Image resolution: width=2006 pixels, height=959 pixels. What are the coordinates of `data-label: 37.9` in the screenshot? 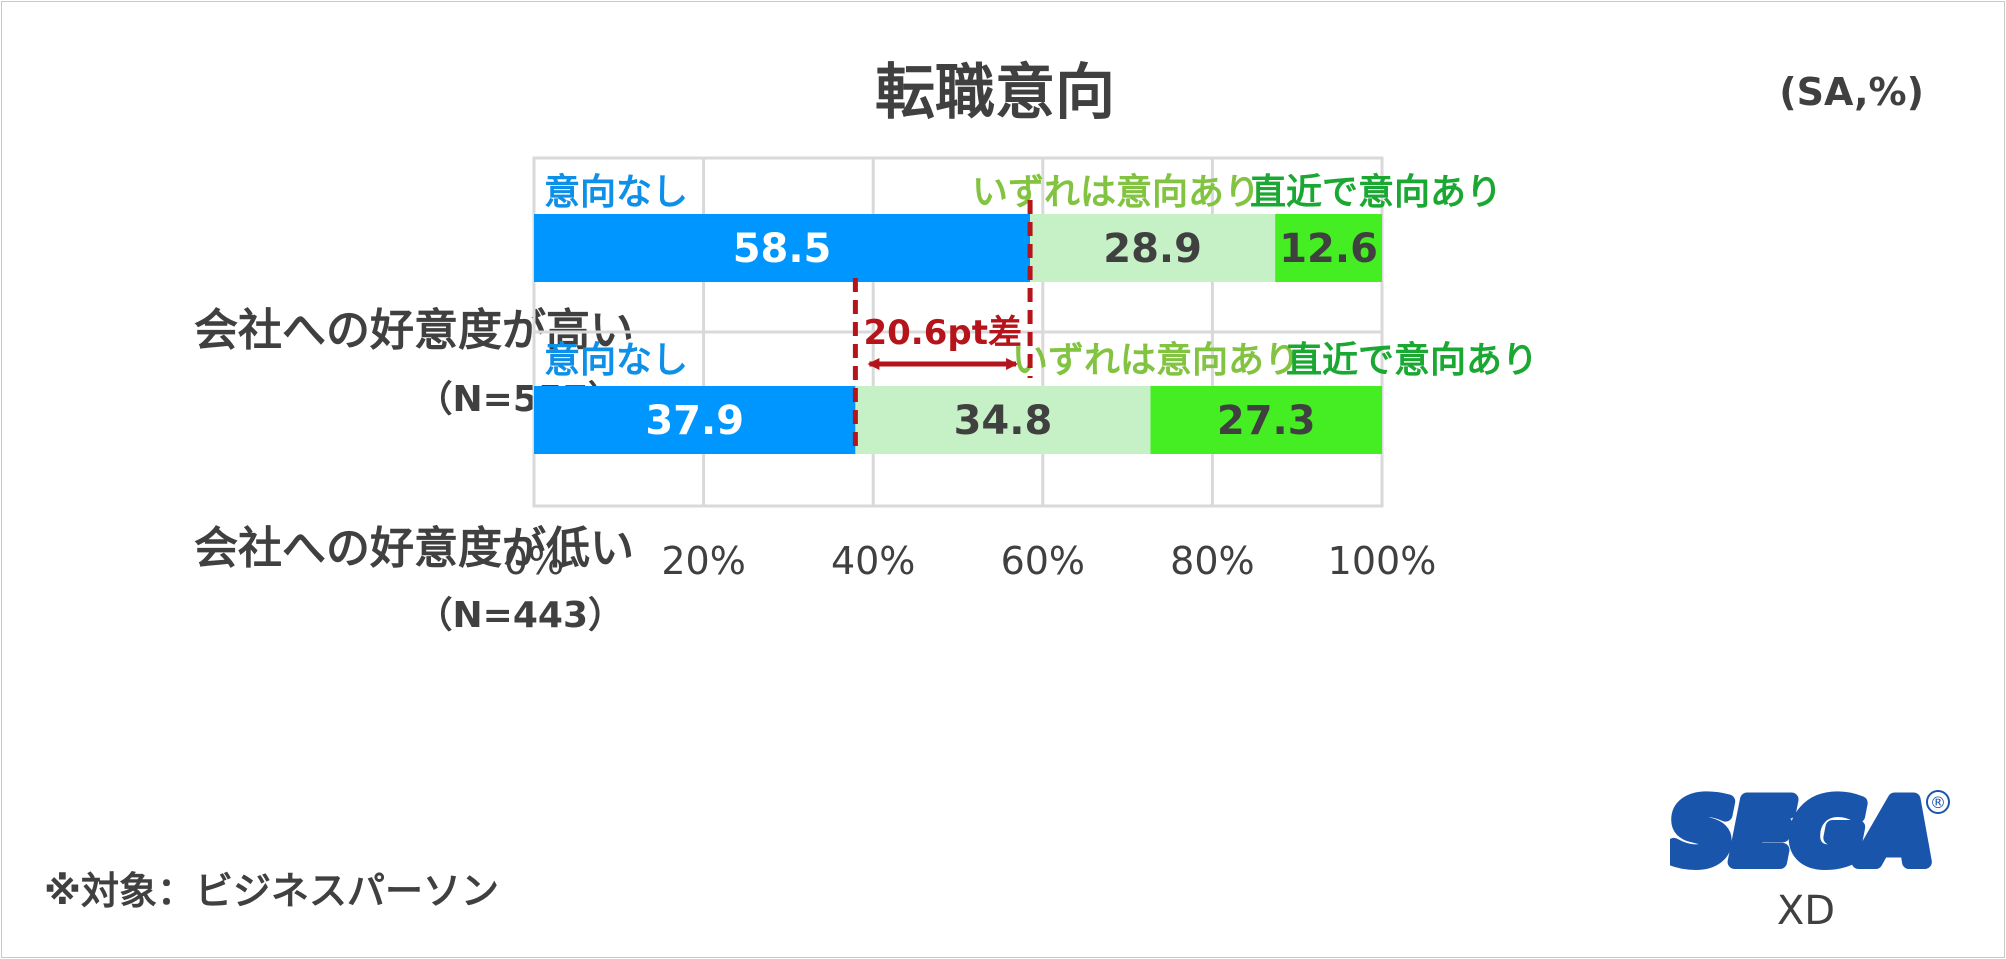 It's located at (694, 421).